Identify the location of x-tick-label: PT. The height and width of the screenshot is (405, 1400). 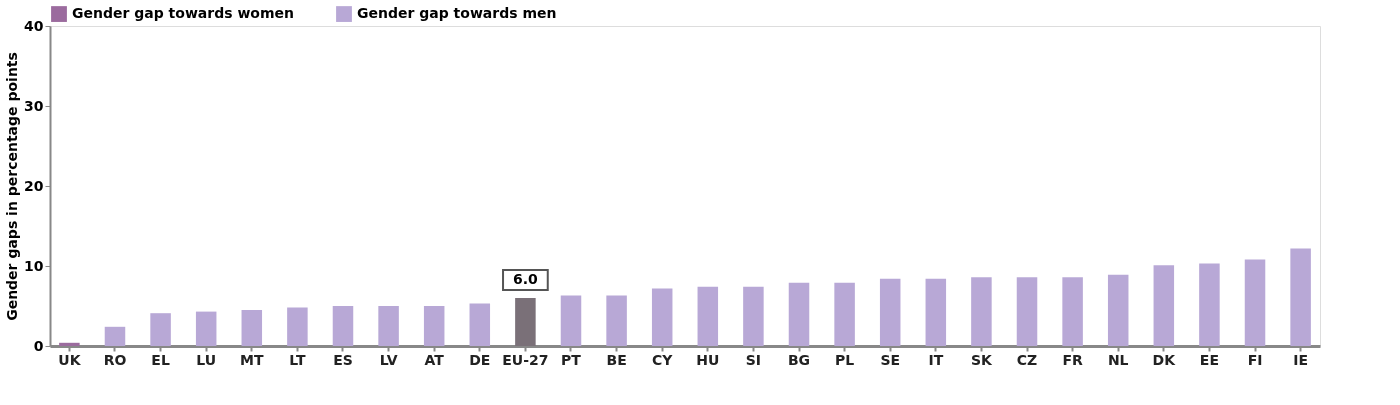
(571, 359).